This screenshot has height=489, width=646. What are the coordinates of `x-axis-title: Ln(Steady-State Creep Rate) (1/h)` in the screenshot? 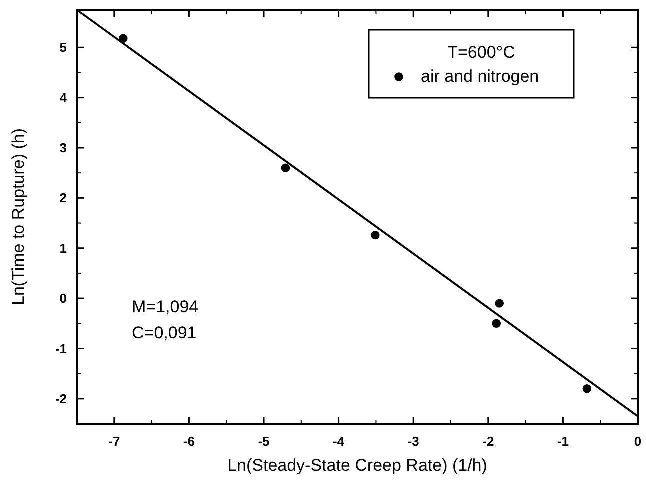 It's located at (358, 465).